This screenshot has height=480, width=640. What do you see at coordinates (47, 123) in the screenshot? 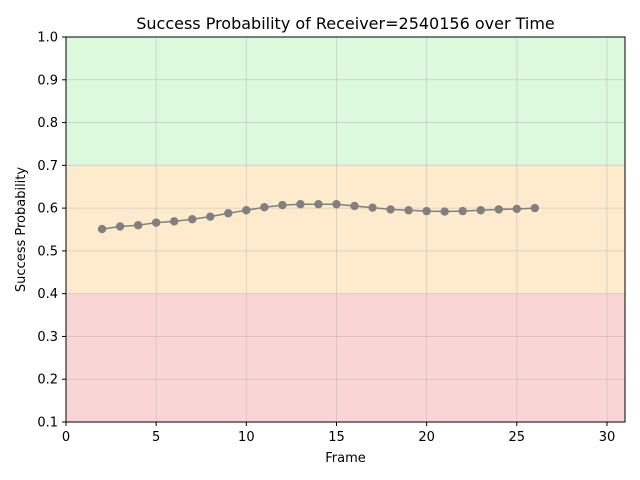
I see `y-tick-label: 0.8` at bounding box center [47, 123].